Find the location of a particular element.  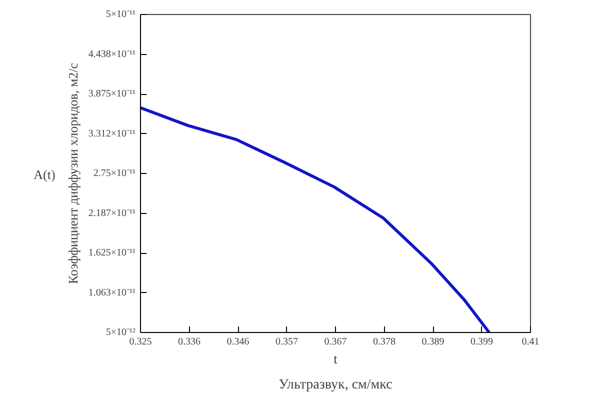

y-tick-label: 5×10⁻¹¹ is located at coordinates (121, 14).